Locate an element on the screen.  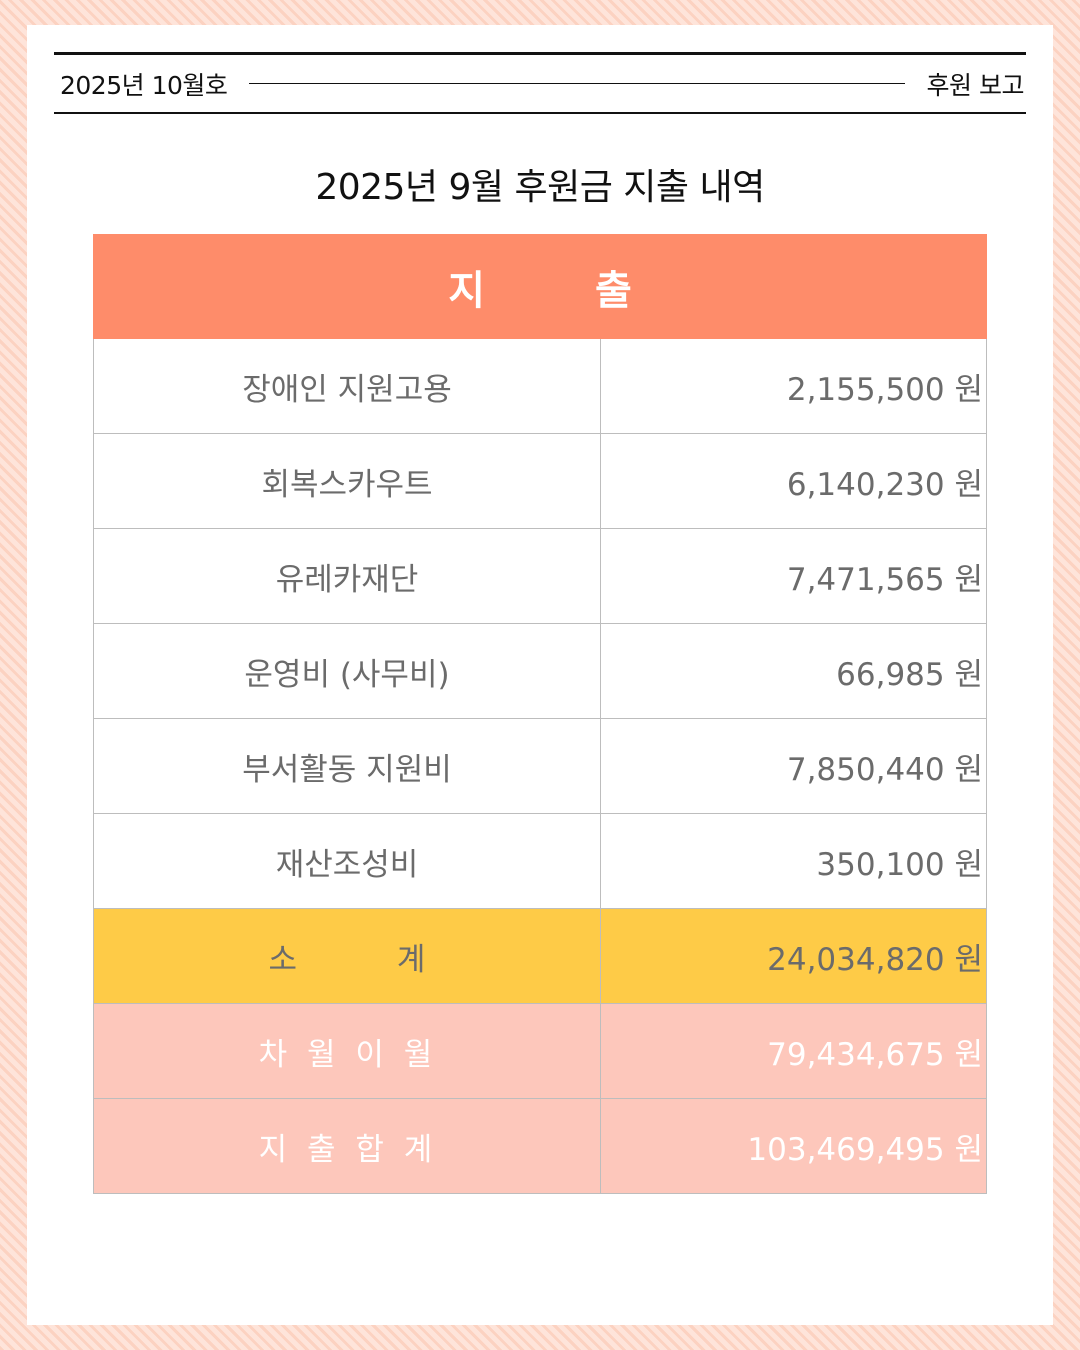
row-amount: 7,850,440 원 is located at coordinates (884, 769).